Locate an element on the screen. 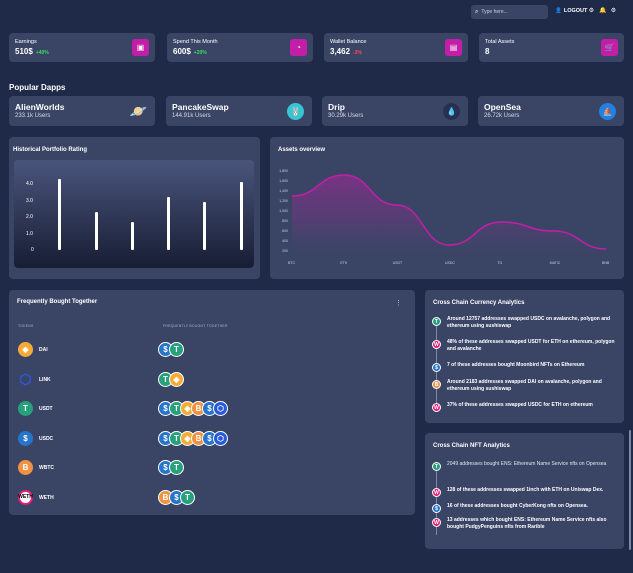 This screenshot has height=573, width=633. y-tick-label: 1,000 is located at coordinates (283, 211).